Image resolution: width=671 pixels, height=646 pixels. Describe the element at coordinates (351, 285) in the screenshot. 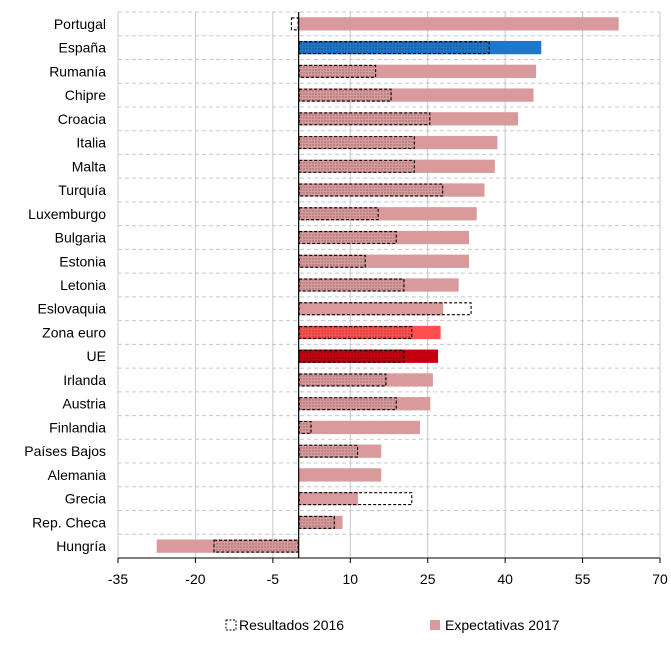

I see `bar-resultados-fill-letonia` at that location.